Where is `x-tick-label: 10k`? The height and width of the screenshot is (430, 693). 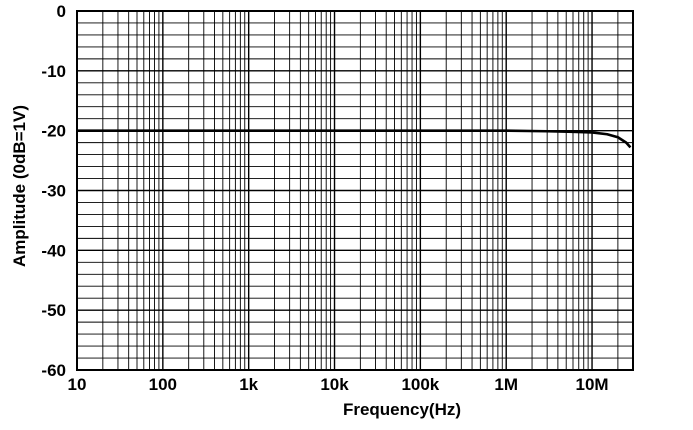
x-tick-label: 10k is located at coordinates (334, 384).